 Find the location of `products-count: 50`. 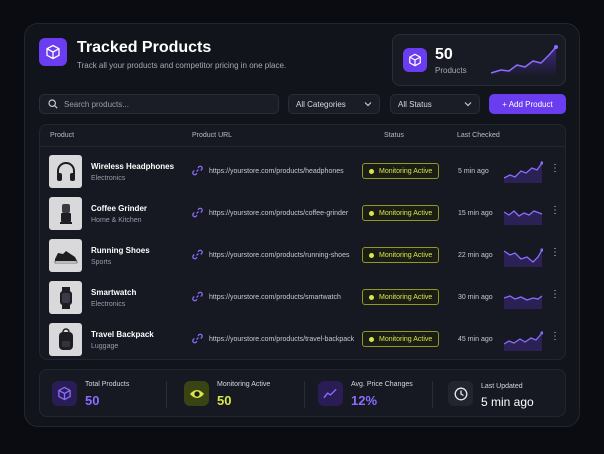

products-count: 50 is located at coordinates (444, 54).